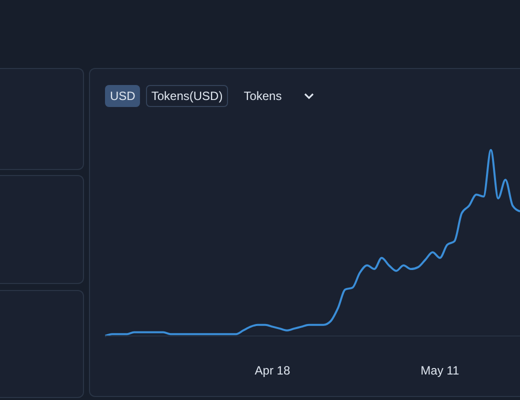 The width and height of the screenshot is (520, 400). I want to click on x-tick-label: May 11, so click(440, 371).